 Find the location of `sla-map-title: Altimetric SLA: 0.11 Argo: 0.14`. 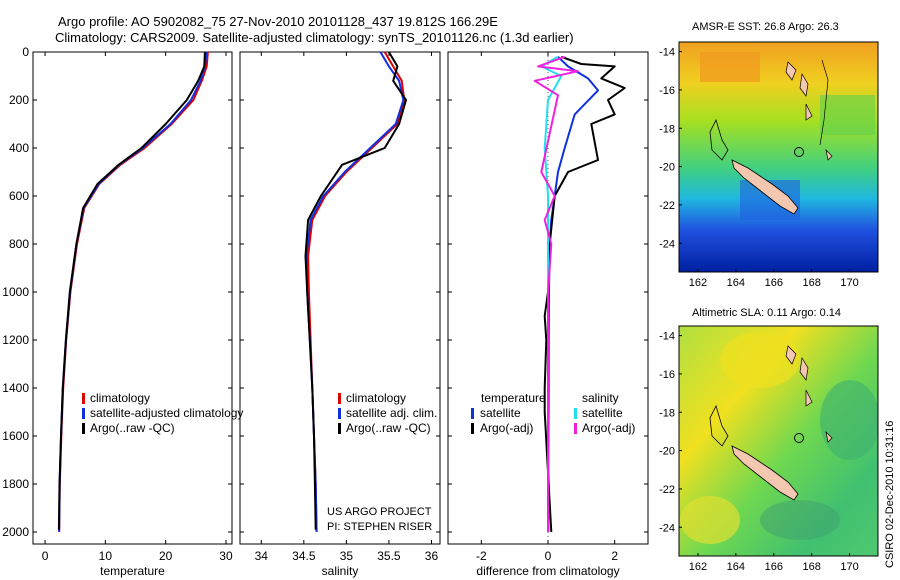

sla-map-title: Altimetric SLA: 0.11 Argo: 0.14 is located at coordinates (766, 313).